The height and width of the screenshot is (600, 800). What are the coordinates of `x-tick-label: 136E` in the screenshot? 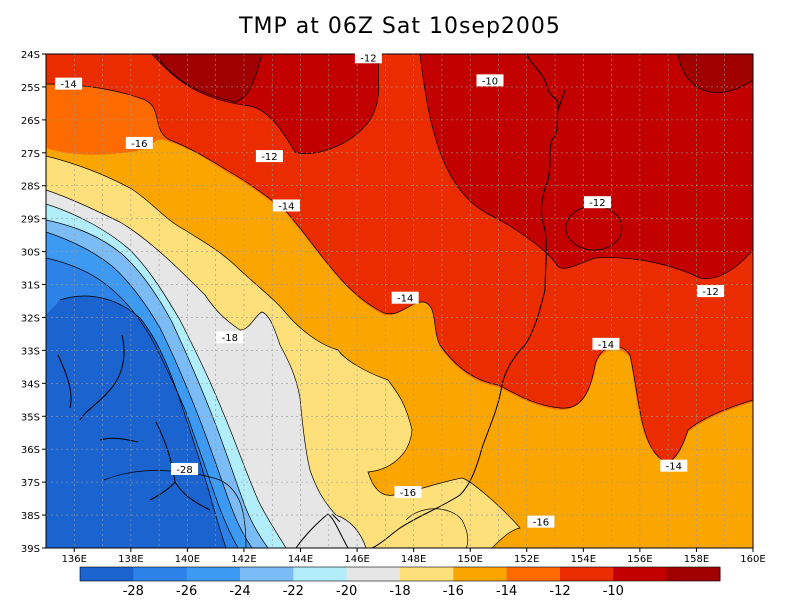 It's located at (74, 559).